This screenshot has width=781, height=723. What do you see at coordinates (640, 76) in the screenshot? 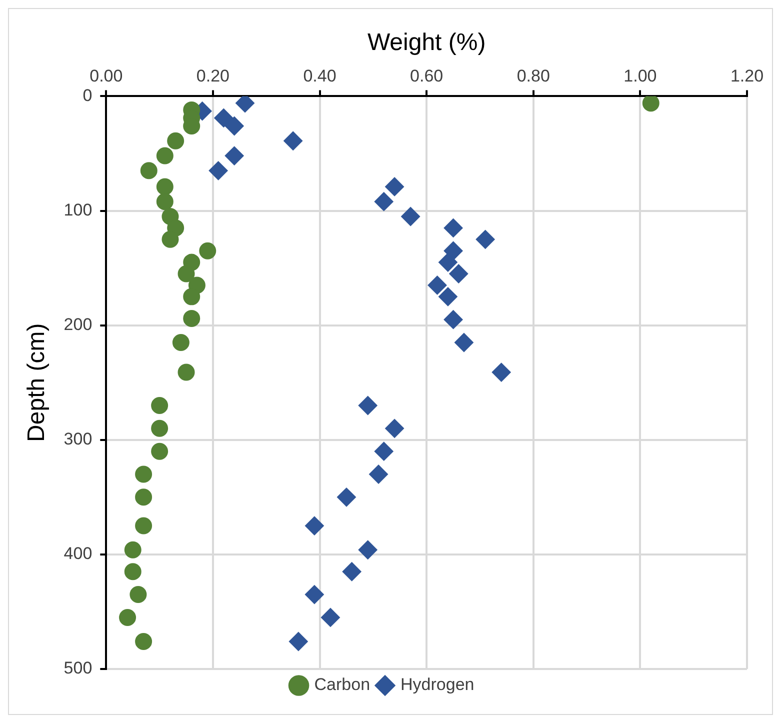
I see `x-tick-label: 1.00` at bounding box center [640, 76].